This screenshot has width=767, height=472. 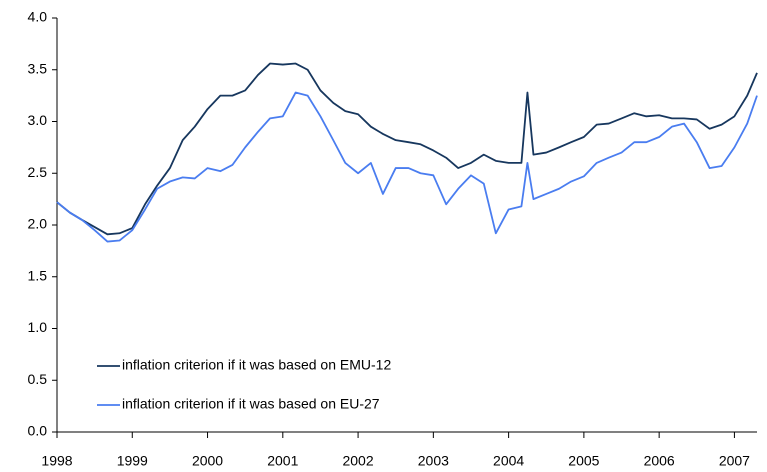 I want to click on x-tick-label: 2005, so click(x=583, y=461).